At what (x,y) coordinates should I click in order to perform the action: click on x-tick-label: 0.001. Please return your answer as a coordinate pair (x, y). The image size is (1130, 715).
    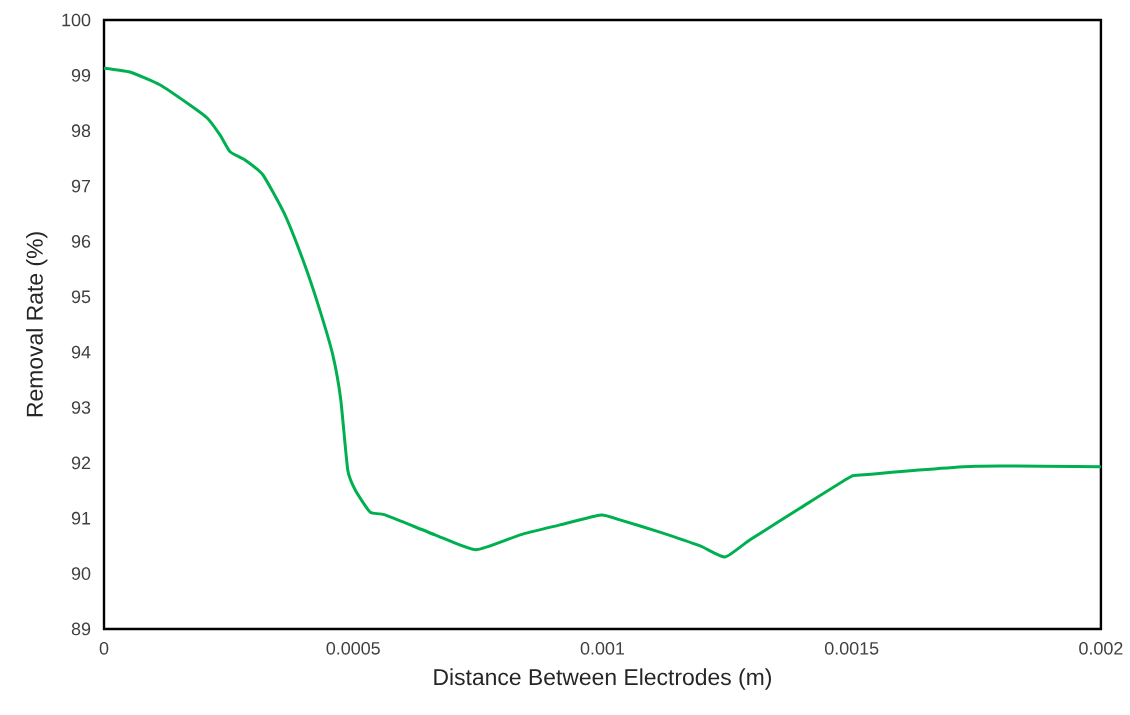
    Looking at the image, I should click on (602, 648).